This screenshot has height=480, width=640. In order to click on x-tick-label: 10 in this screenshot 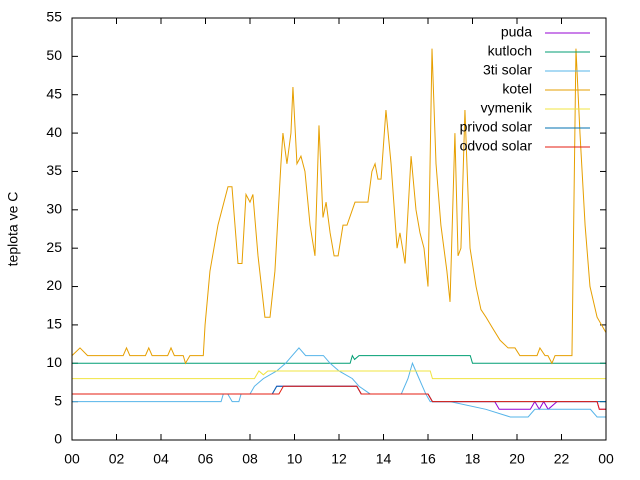, I will do `click(295, 459)`.